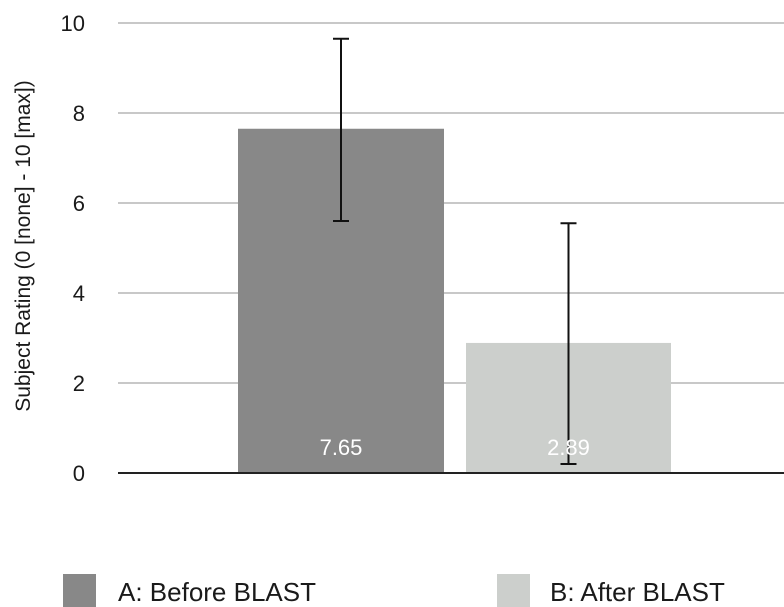  I want to click on y-tick-label-0: 0, so click(79, 473).